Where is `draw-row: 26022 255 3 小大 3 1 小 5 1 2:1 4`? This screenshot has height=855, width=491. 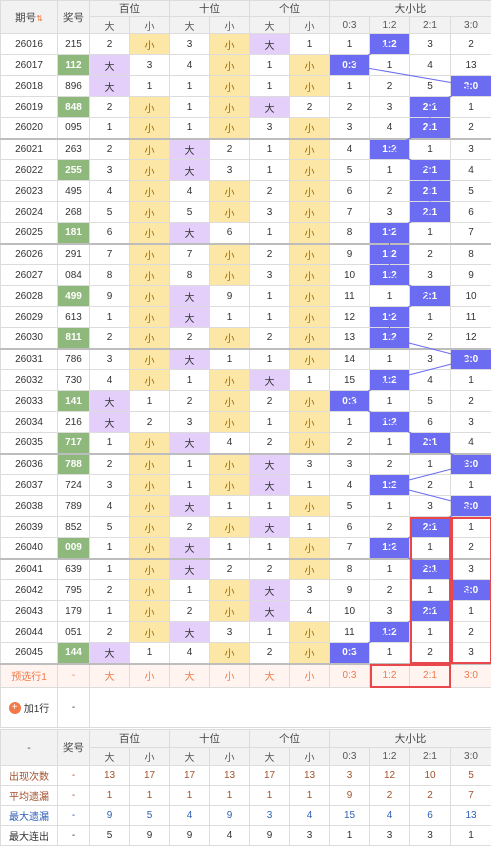 draw-row: 26022 255 3 小大 3 1 小 5 1 2:1 4 is located at coordinates (245, 170).